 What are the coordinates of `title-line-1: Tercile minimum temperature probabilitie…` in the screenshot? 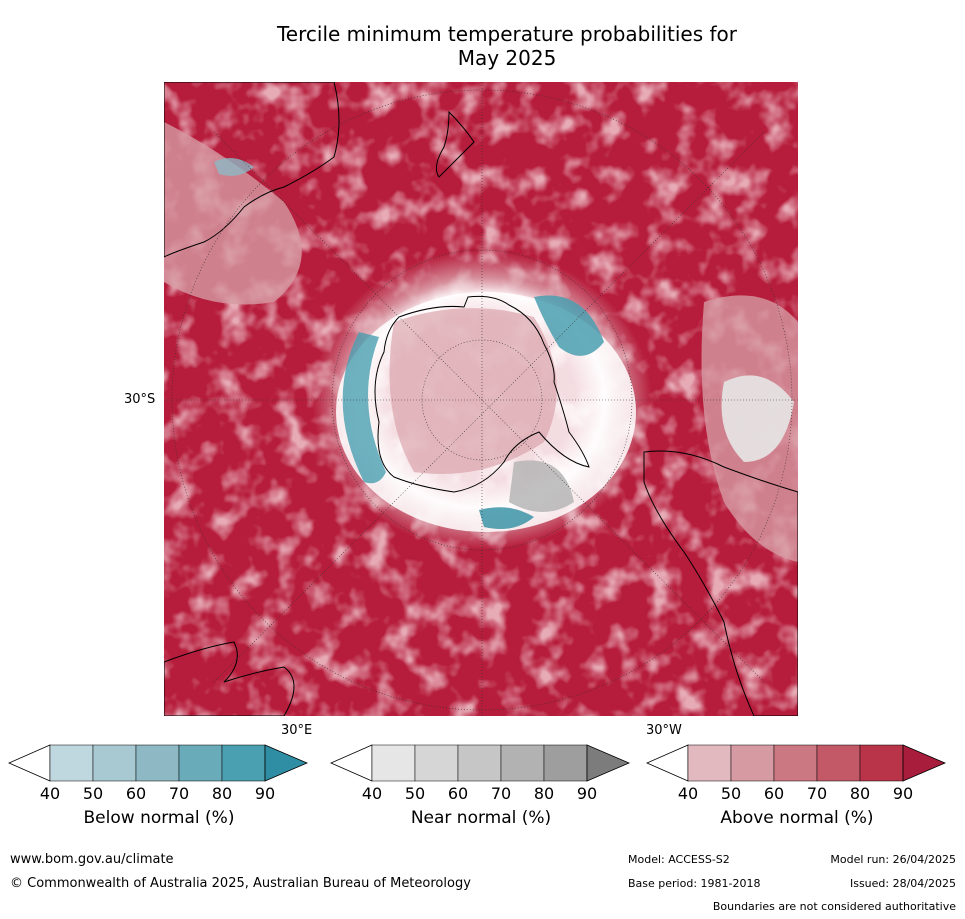 It's located at (507, 34).